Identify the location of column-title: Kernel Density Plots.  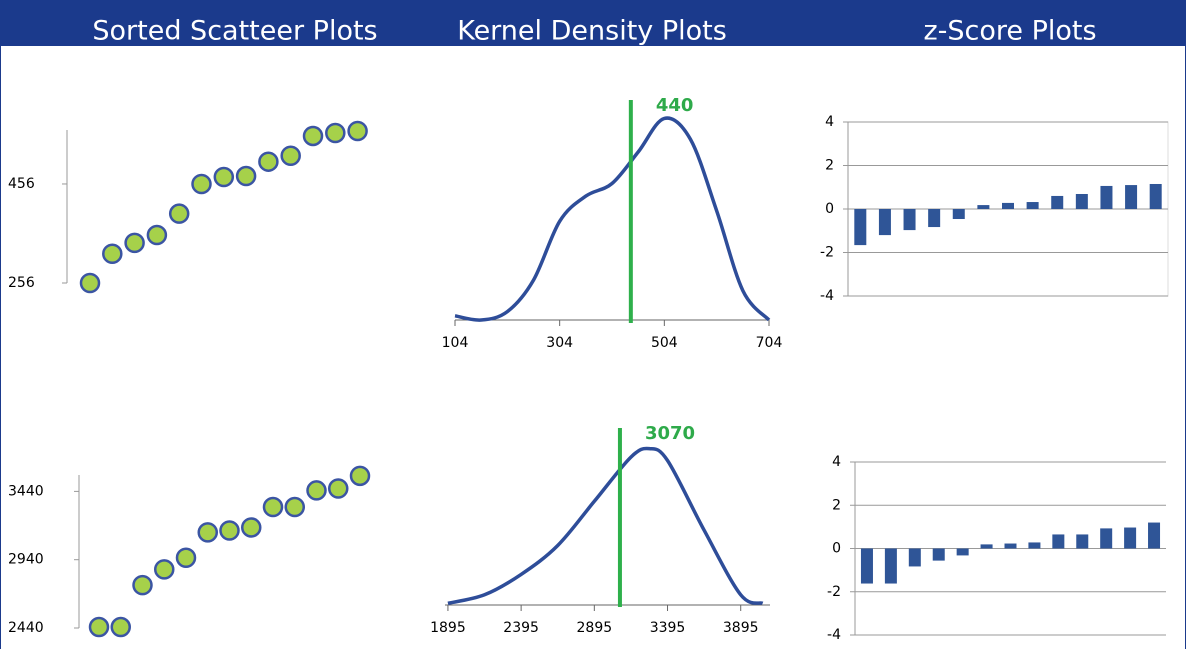
(592, 31).